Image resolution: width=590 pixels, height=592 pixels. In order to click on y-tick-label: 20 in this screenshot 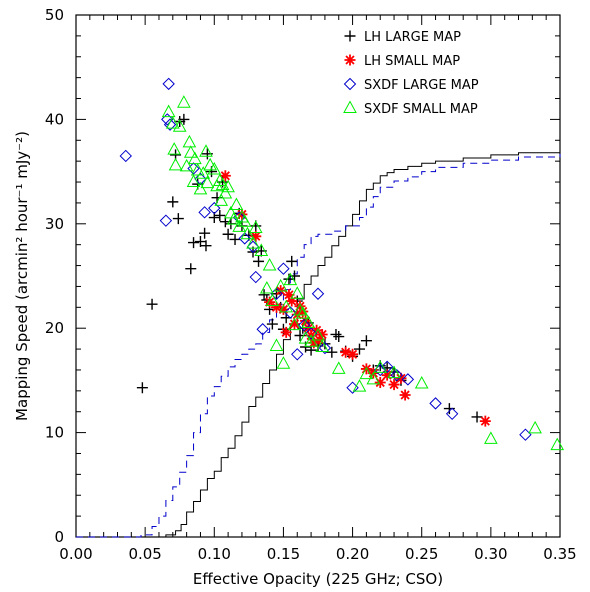, I will do `click(54, 328)`.